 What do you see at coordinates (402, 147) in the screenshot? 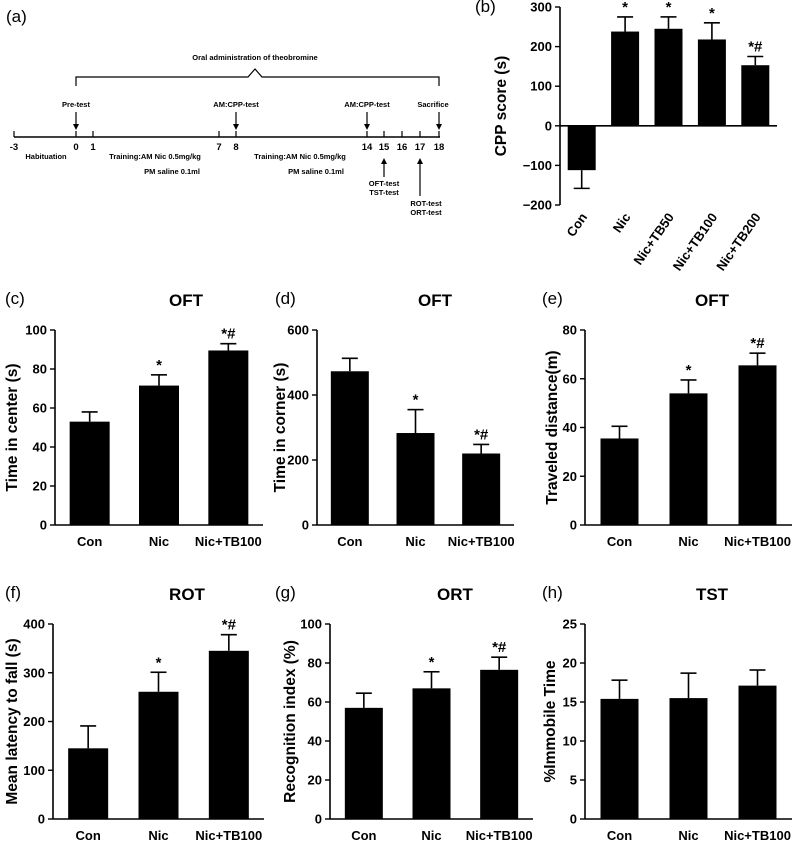
I see `day-label: 16` at bounding box center [402, 147].